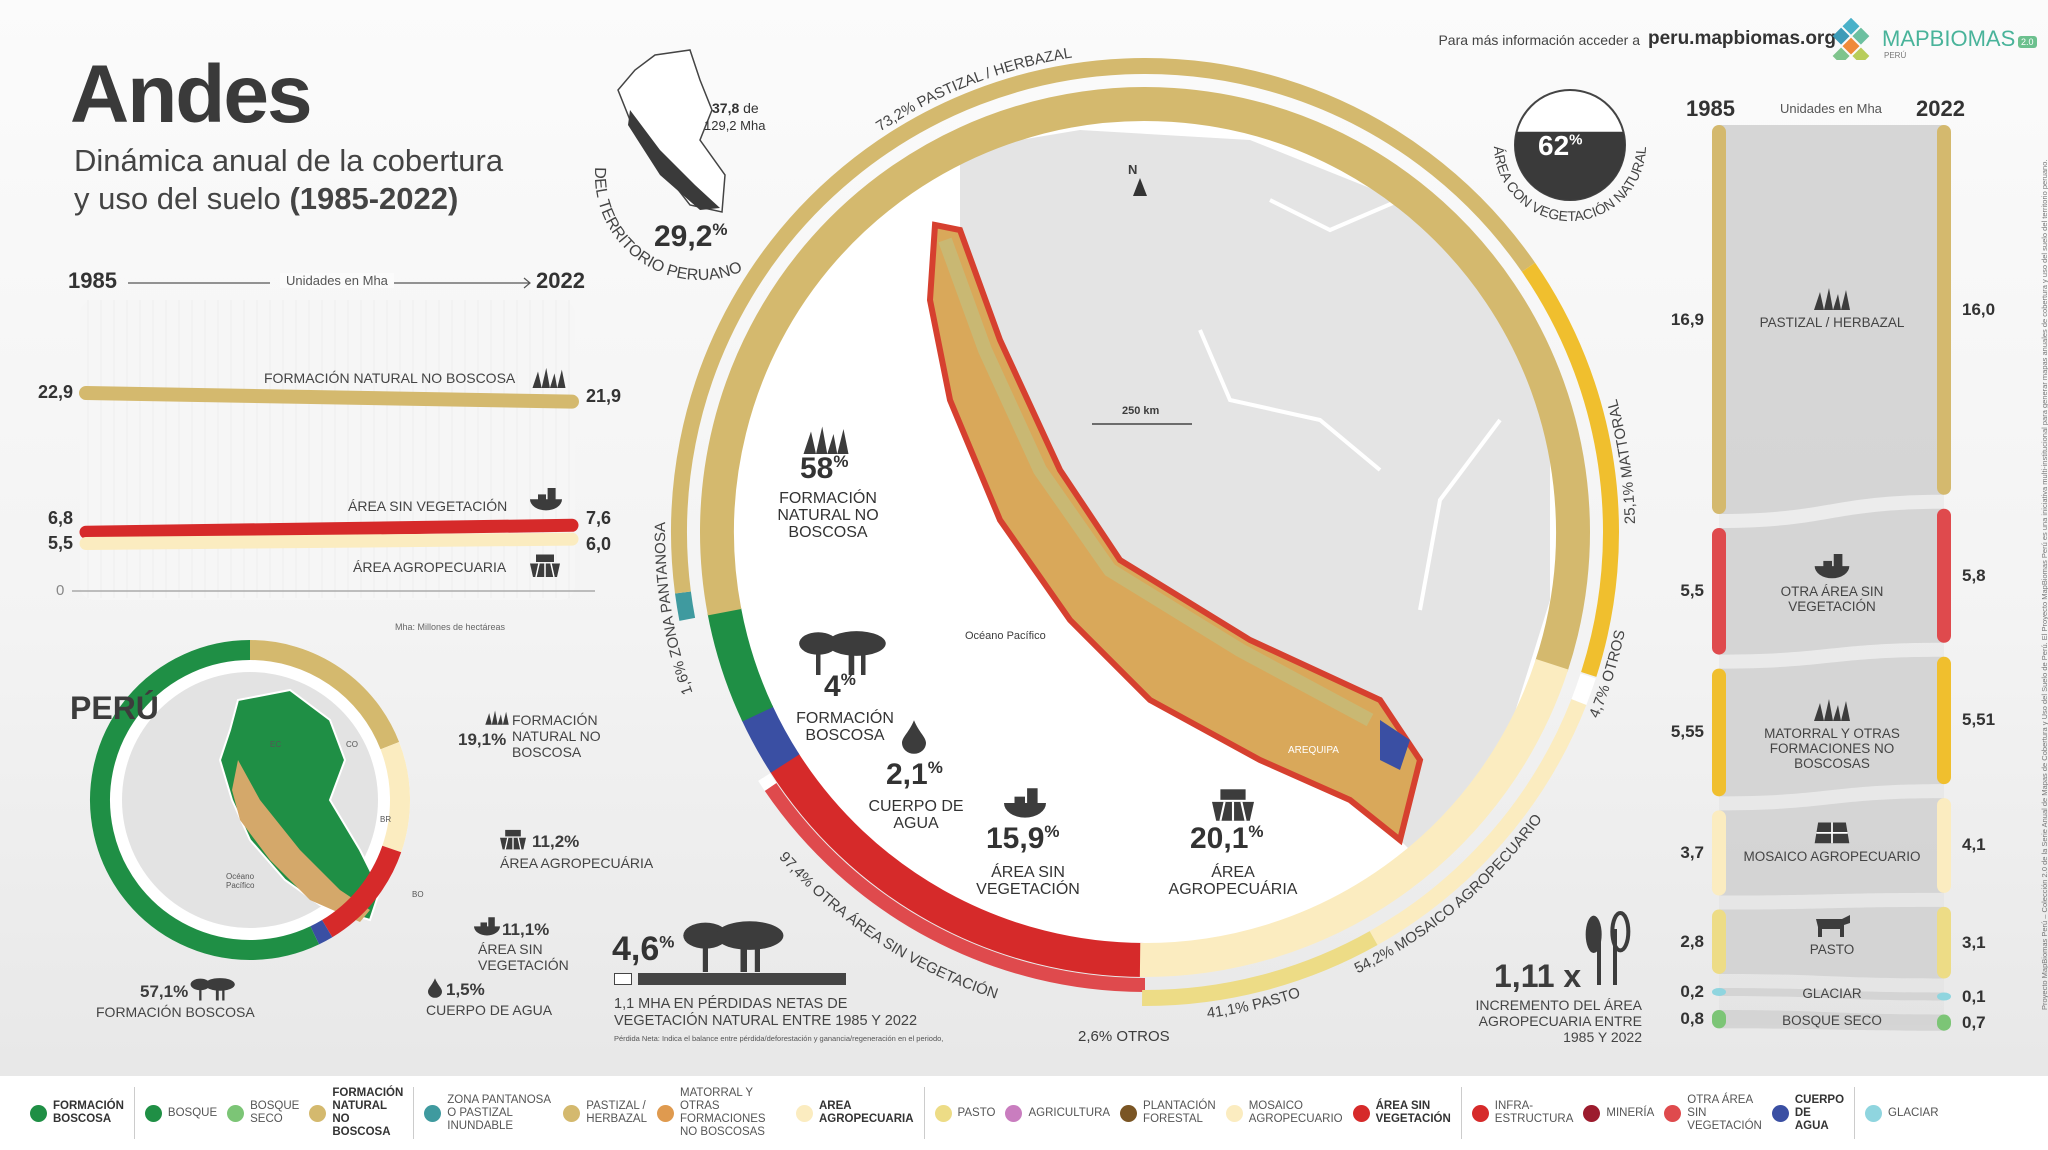  I want to click on ring-label: ÁREA SIN VEGETACIÓN, so click(1028, 881).